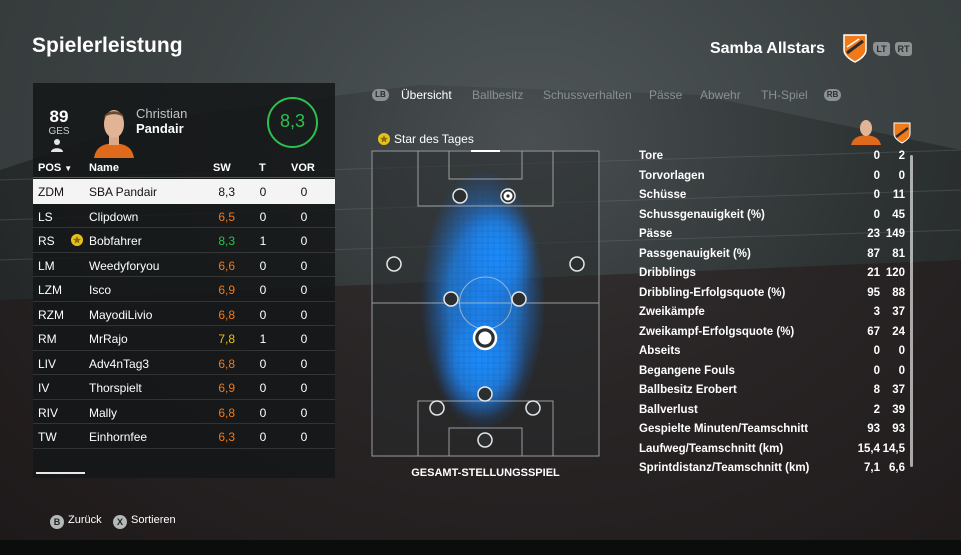 This screenshot has height=555, width=961. I want to click on rating-ring, so click(292, 122).